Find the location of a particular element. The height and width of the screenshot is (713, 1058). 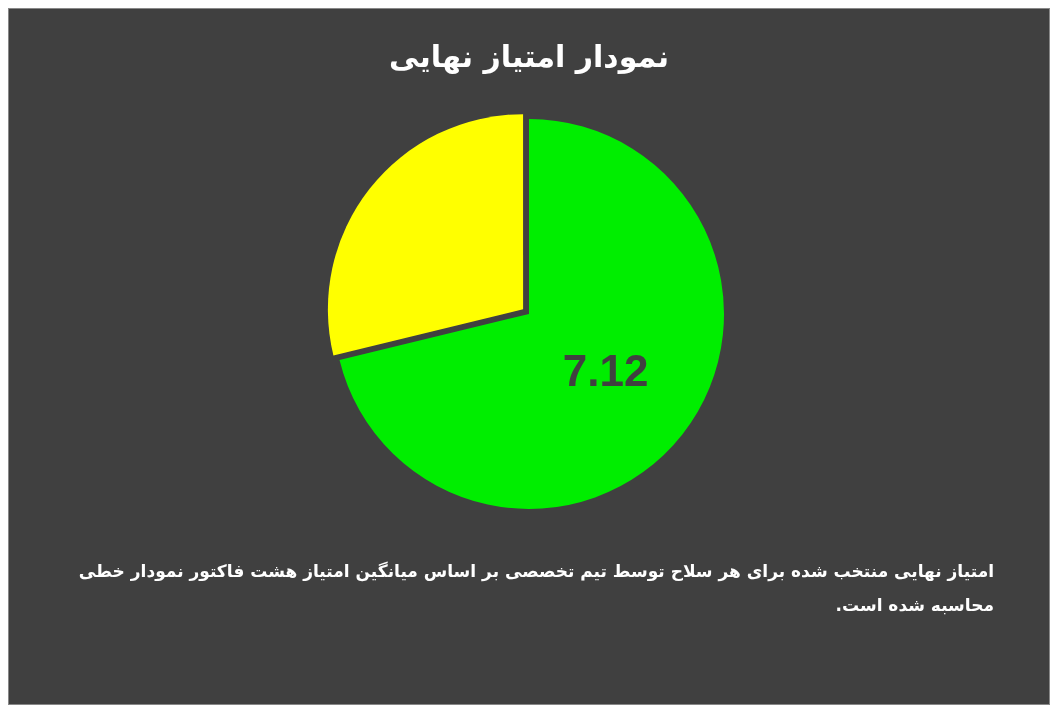

text: امتیاز نهایی منتخب شده برای هر سلاح توسط تیم تخصصی بر اساس میانگین امتیاز هشت فاکتور نمودار خطی محاسبه شده است. is located at coordinates (535, 588).